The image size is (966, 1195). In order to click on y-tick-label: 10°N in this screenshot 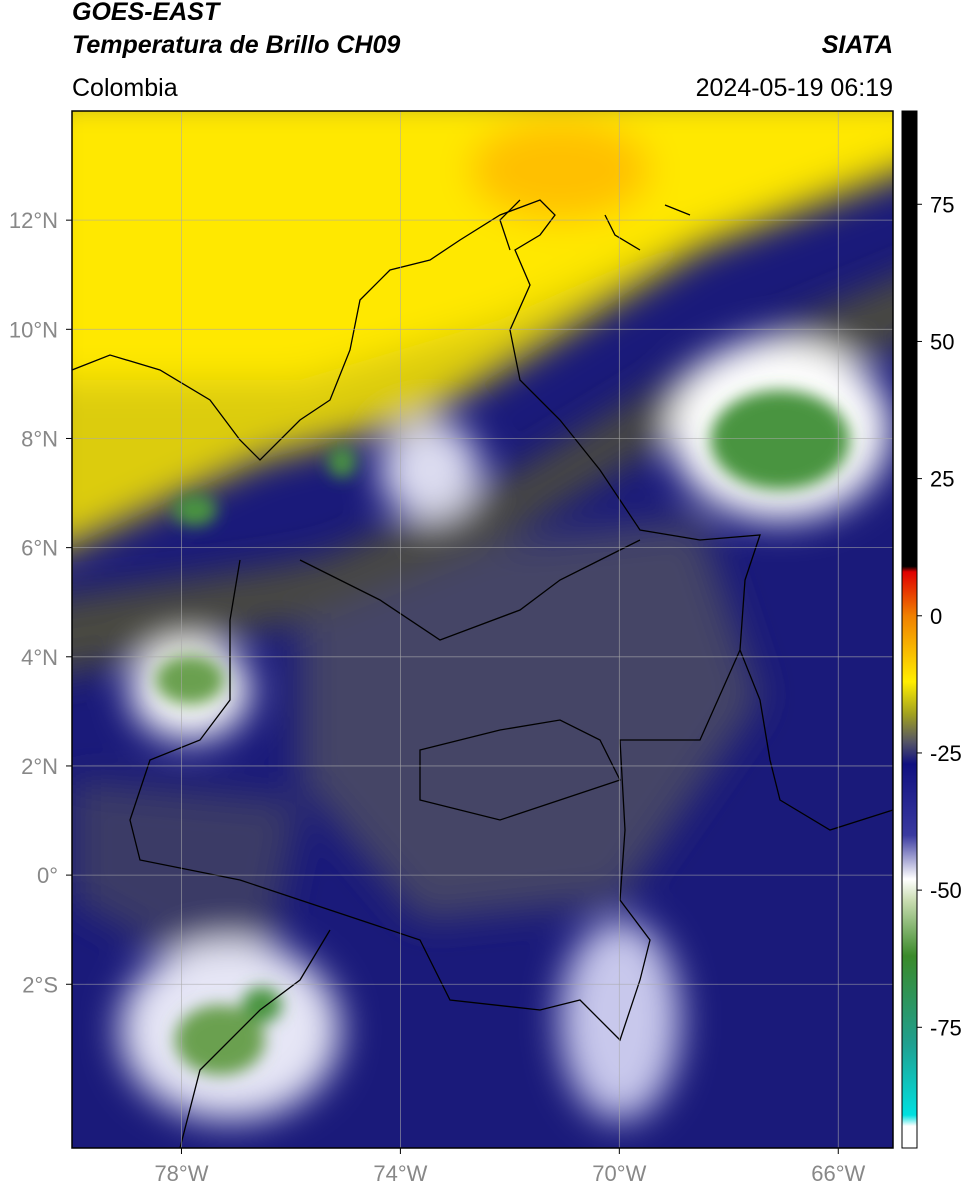, I will do `click(33, 329)`.